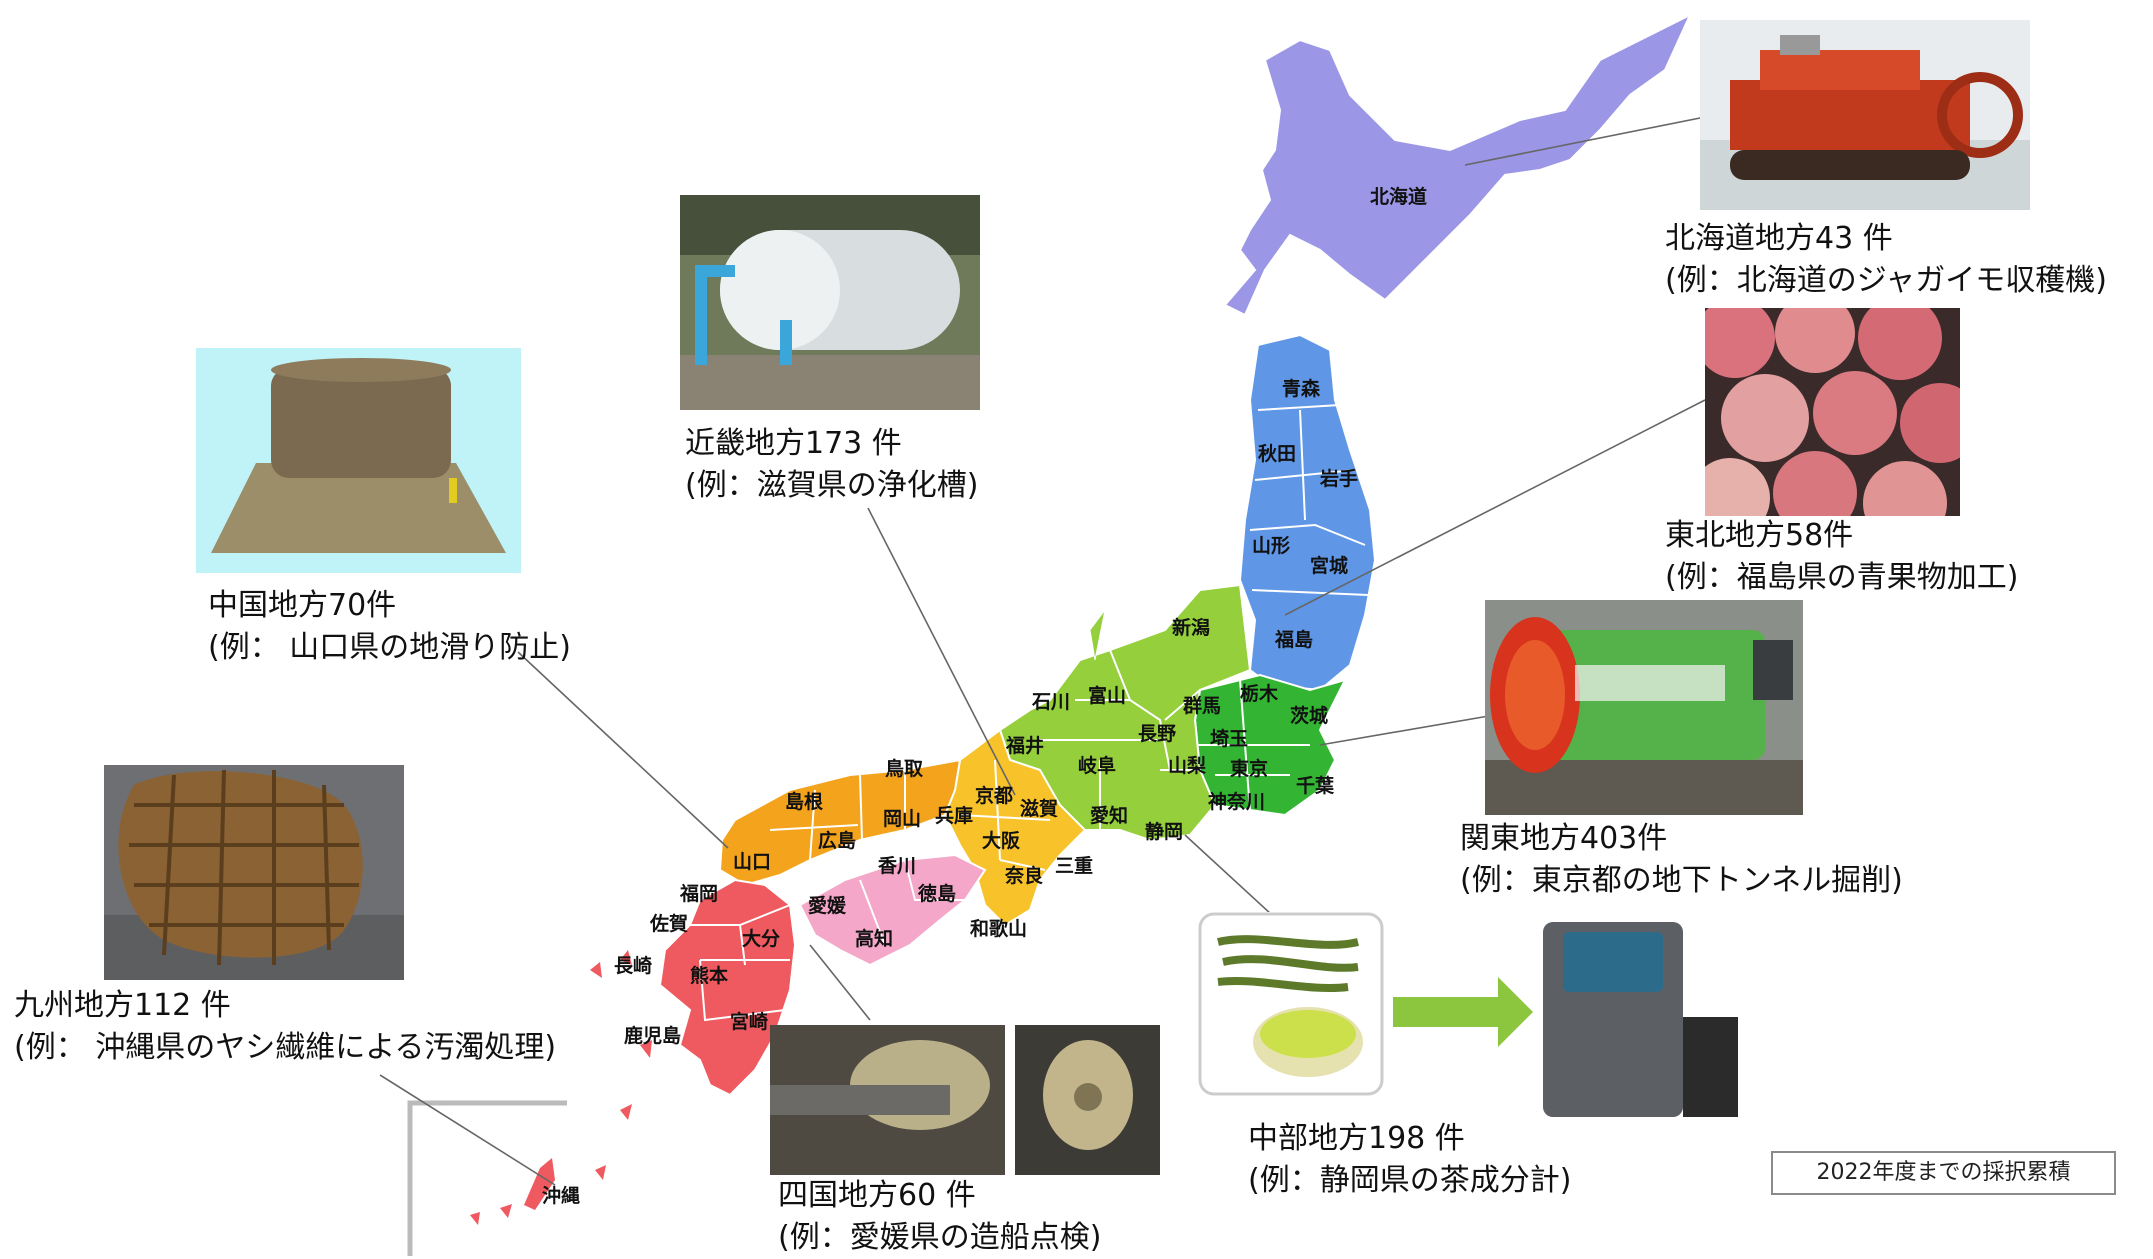 This screenshot has height=1259, width=2153. Describe the element at coordinates (1779, 238) in the screenshot. I see `caption-hokkaido-title: 北海道地方43 件` at that location.